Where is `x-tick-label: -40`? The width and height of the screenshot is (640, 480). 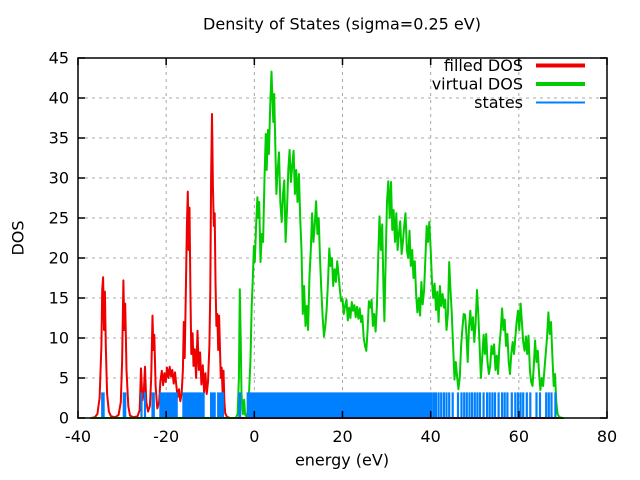
x-tick-label: -40 is located at coordinates (78, 436).